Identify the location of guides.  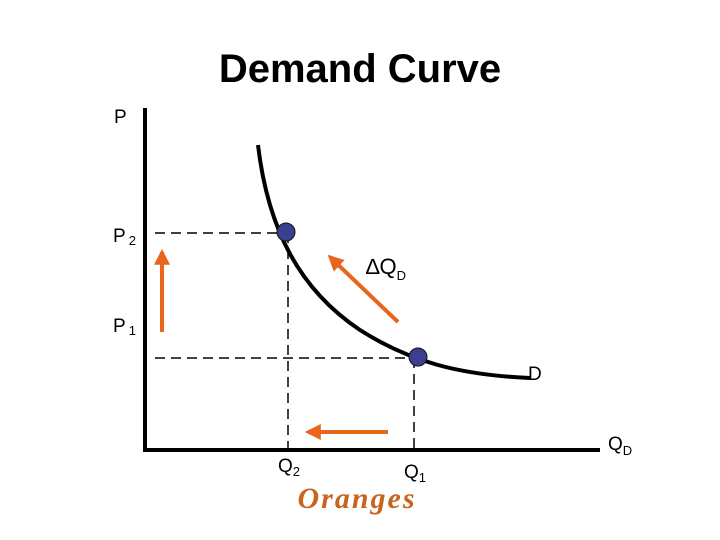
(286, 341).